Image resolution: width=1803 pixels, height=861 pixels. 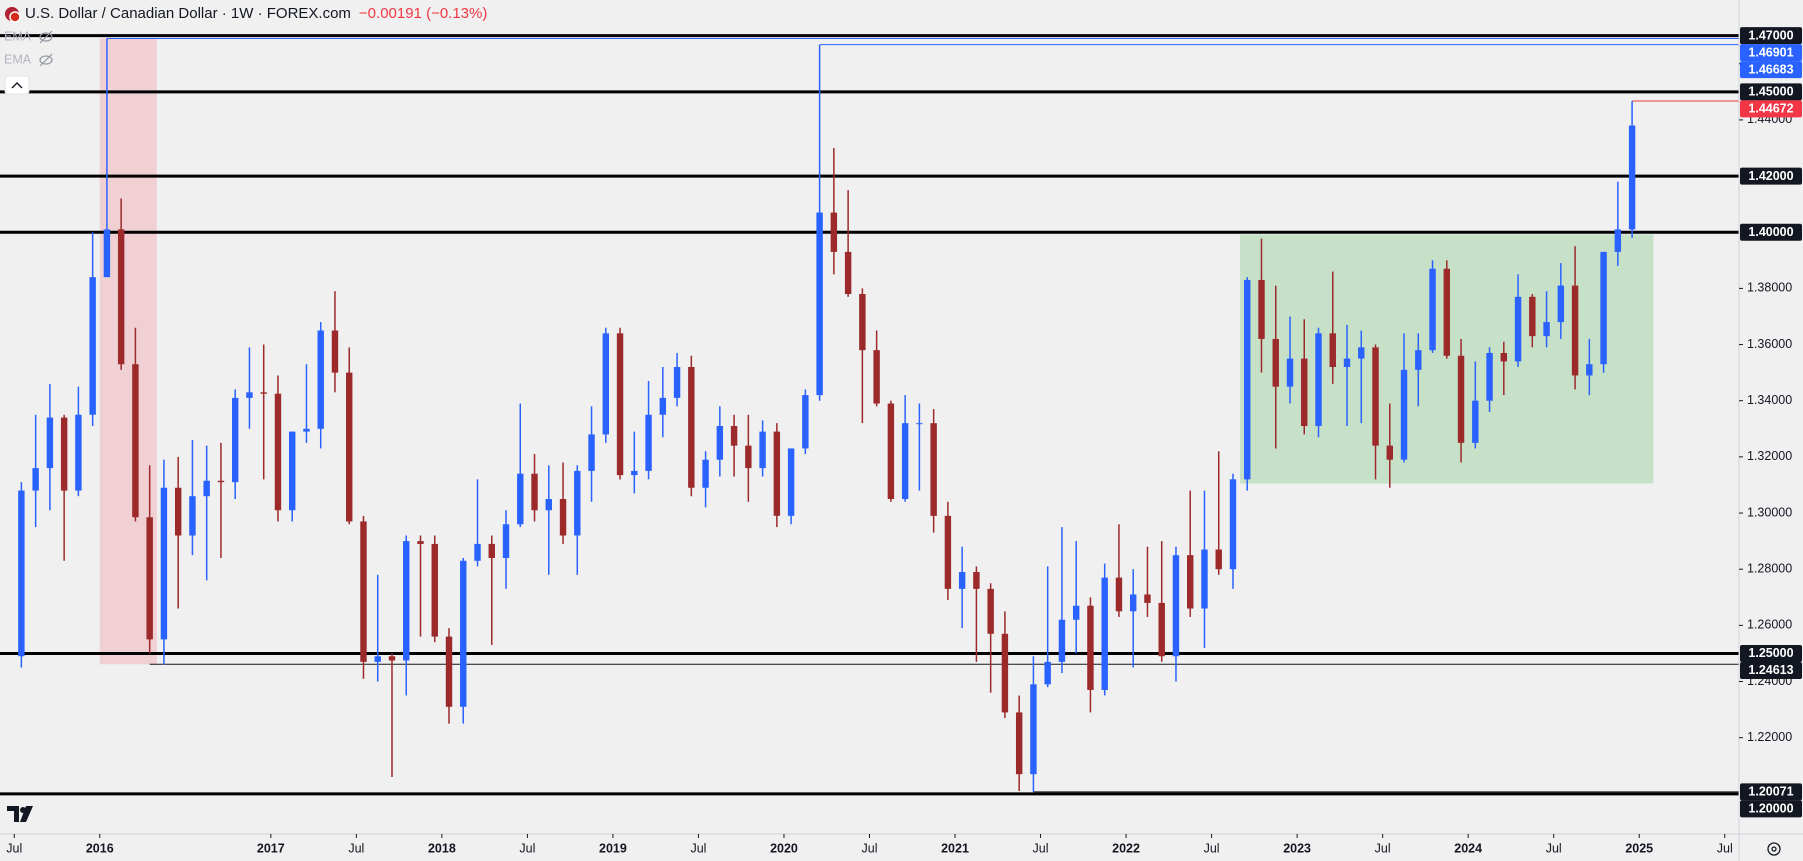 I want to click on price-label: 1.46901, so click(x=1770, y=52).